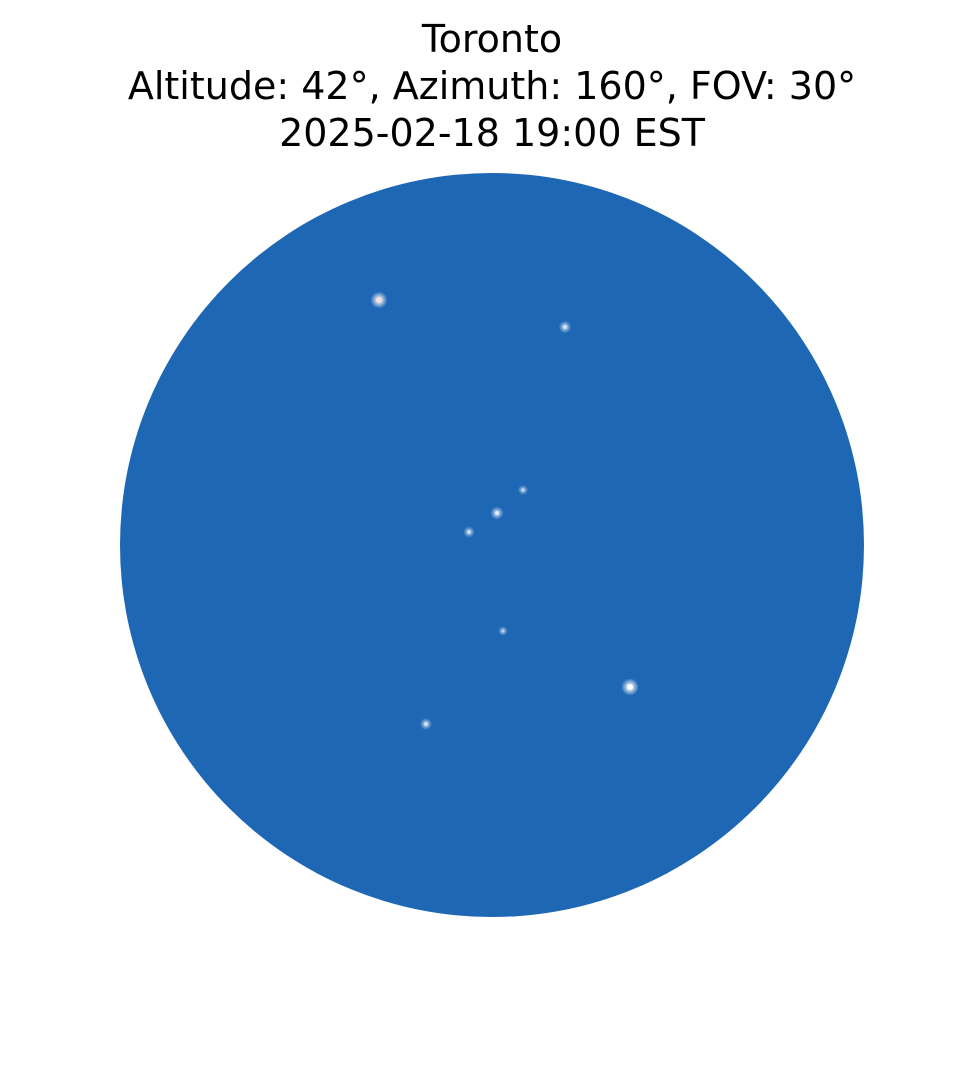  What do you see at coordinates (504, 510) in the screenshot?
I see `star-layer` at bounding box center [504, 510].